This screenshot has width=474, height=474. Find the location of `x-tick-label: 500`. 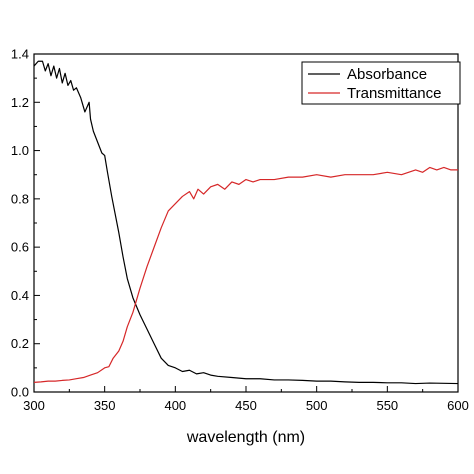

x-tick-label: 500 is located at coordinates (317, 405).